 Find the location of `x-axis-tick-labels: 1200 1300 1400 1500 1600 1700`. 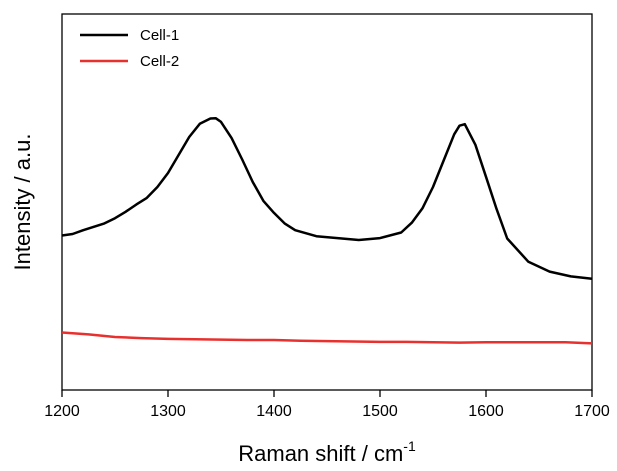

x-axis-tick-labels: 1200 1300 1400 1500 1600 1700 is located at coordinates (327, 411).